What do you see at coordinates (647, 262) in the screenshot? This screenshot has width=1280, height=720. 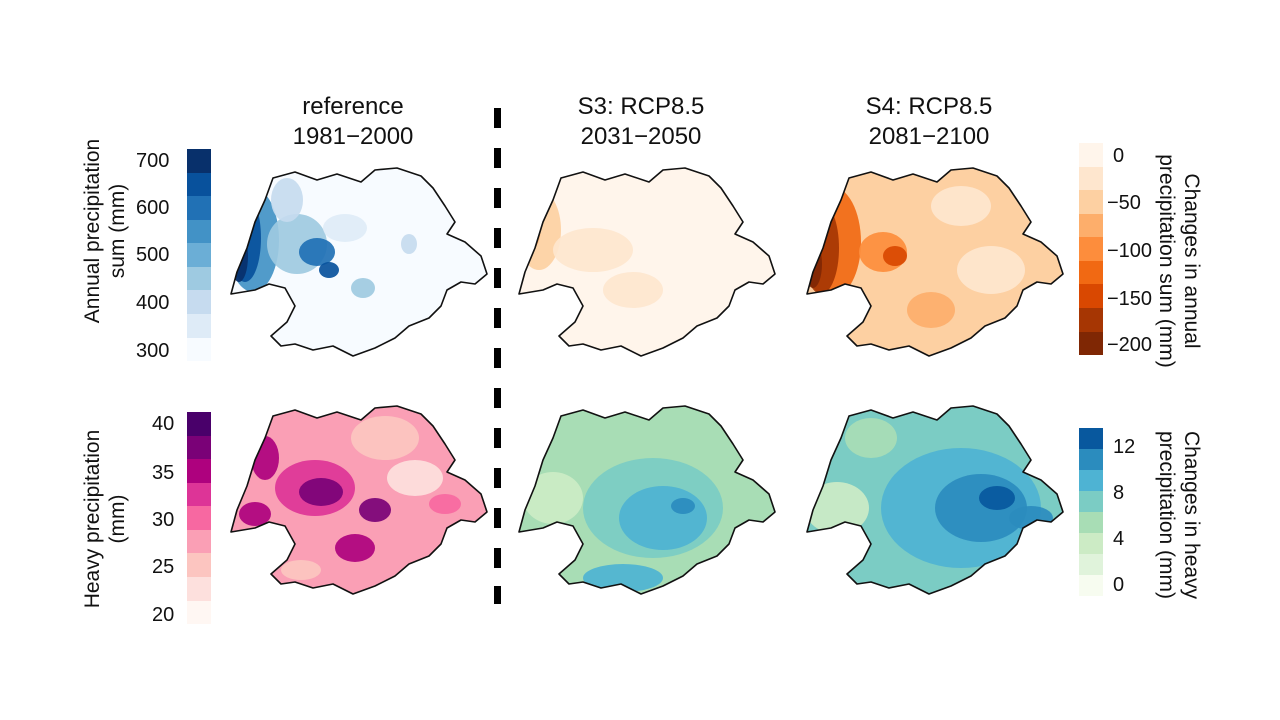 I see `map-annual-s3` at bounding box center [647, 262].